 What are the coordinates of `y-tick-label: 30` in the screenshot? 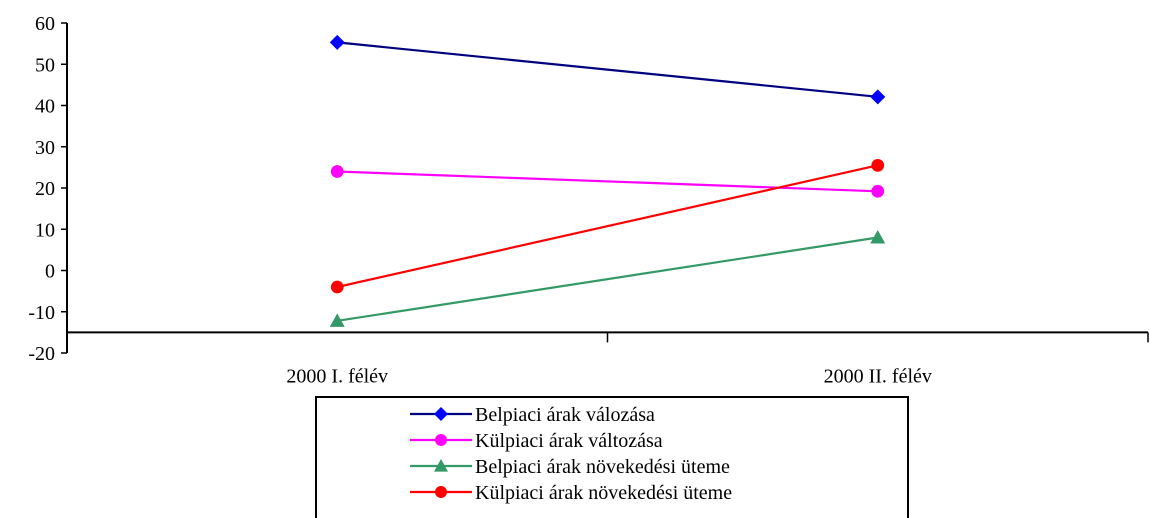 It's located at (45, 148).